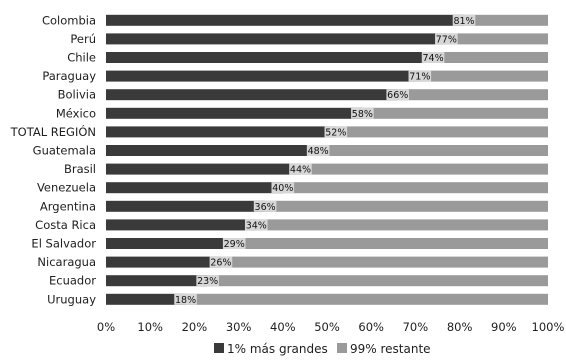 Image resolution: width=566 pixels, height=361 pixels. I want to click on bar-bolivia-top1, so click(252, 95).